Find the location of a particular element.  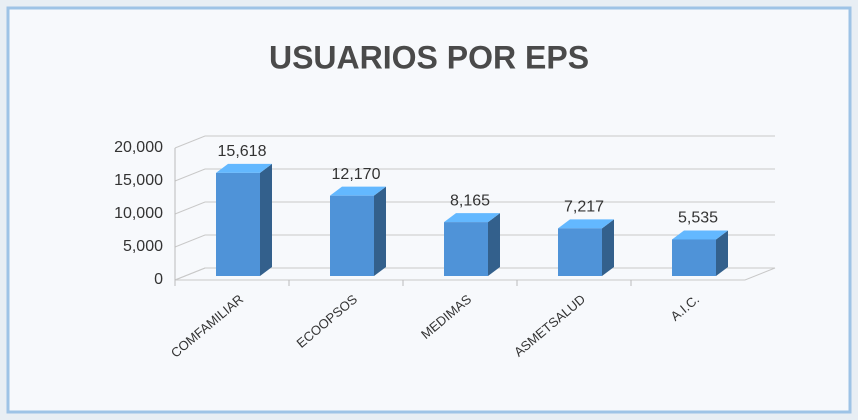

value-label: 8,165 is located at coordinates (470, 200).